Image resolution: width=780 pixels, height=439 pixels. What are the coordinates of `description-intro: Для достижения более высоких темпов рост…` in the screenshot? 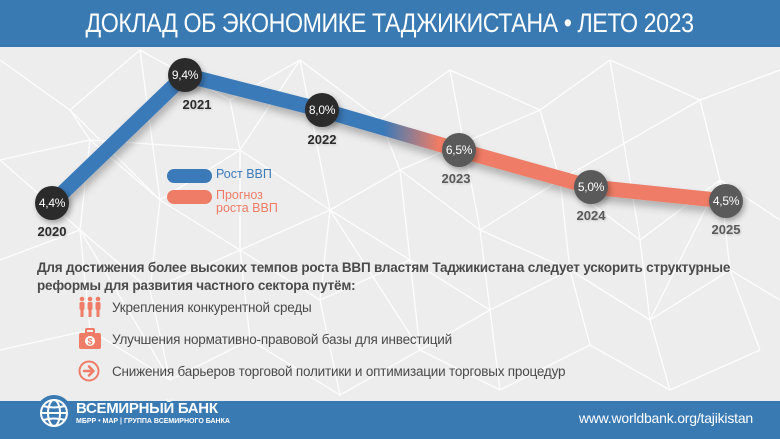 It's located at (384, 276).